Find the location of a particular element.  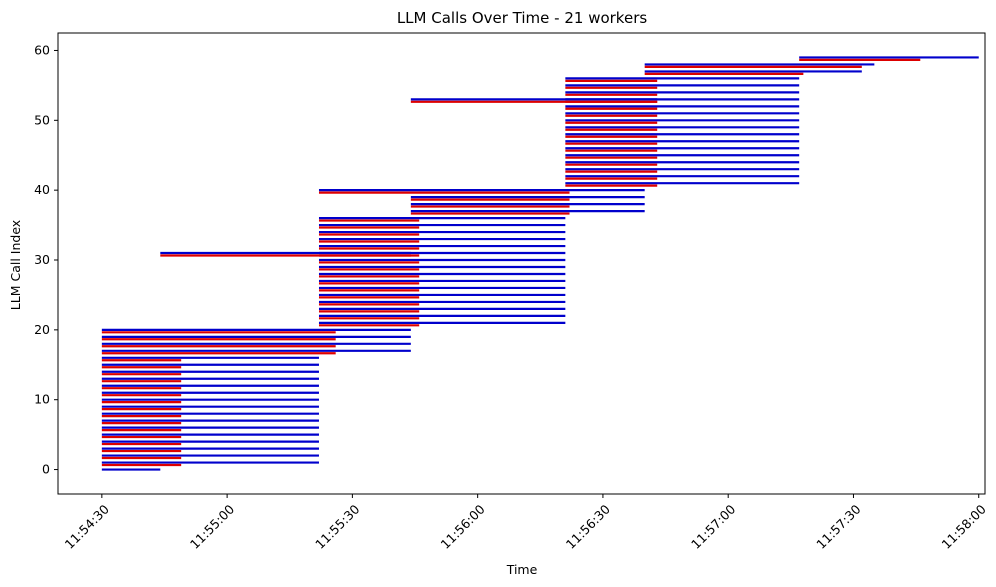

y-tick-label: 30 is located at coordinates (42, 259).